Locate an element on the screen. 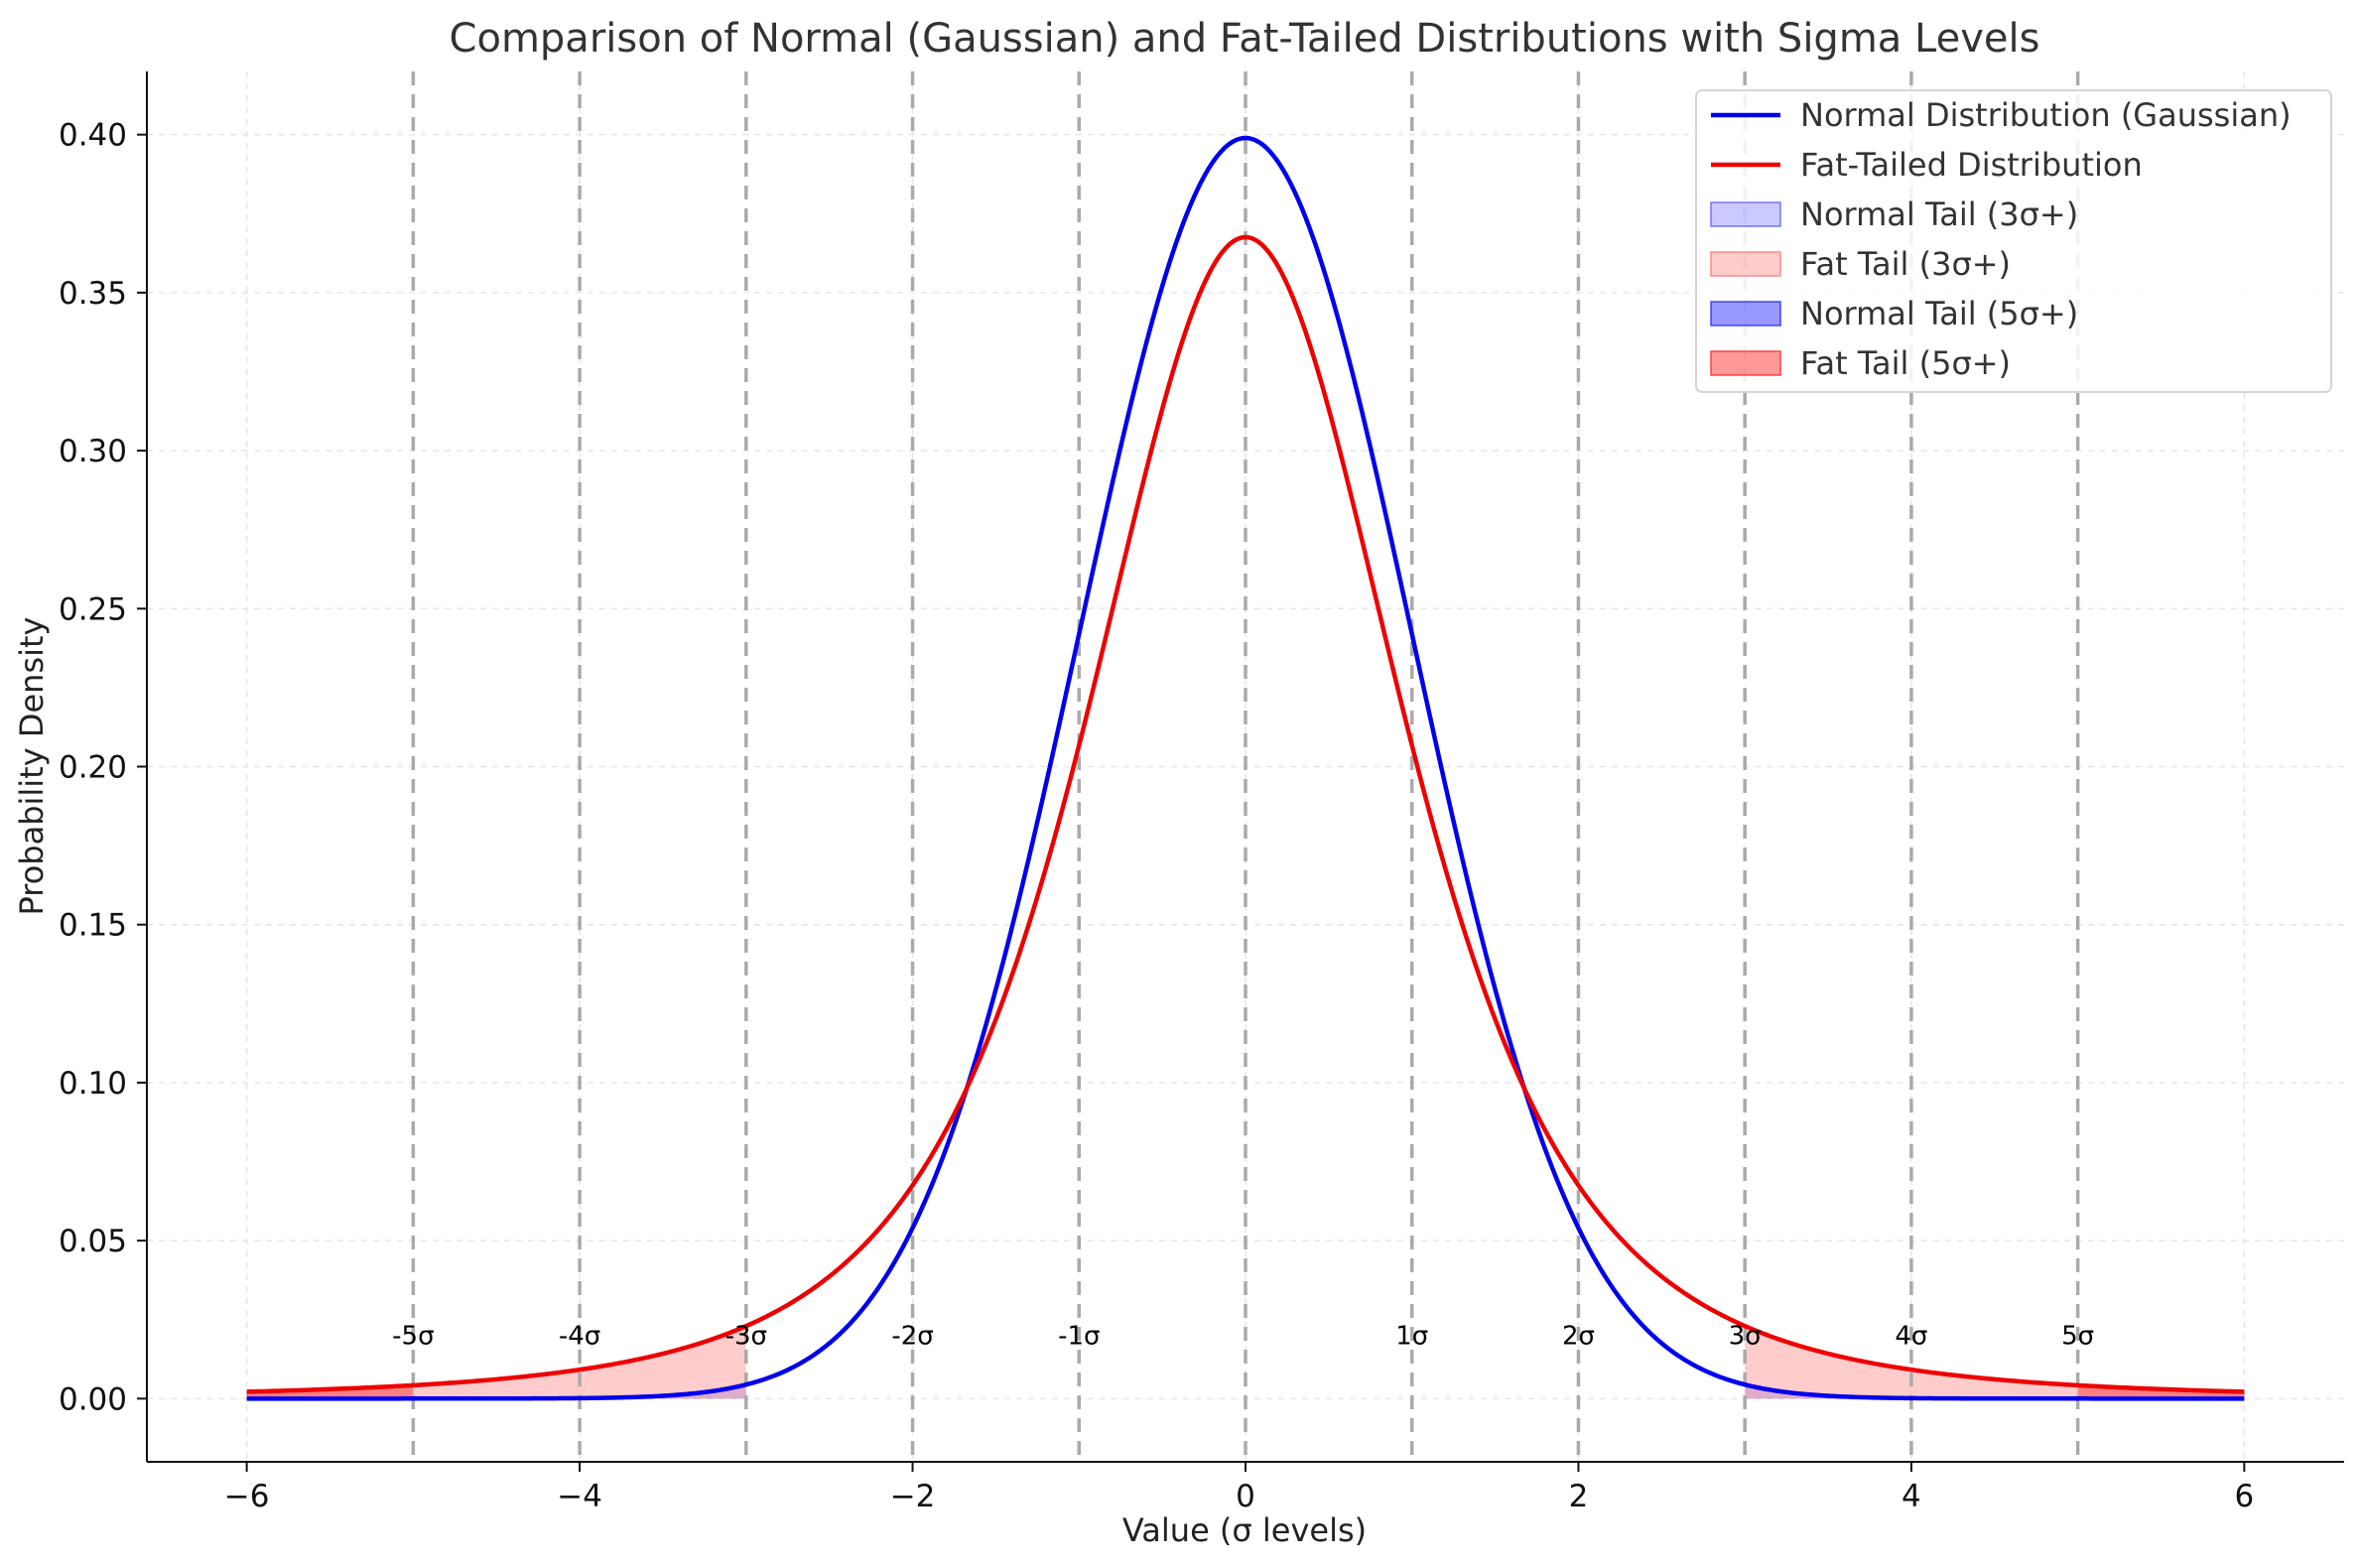 The width and height of the screenshot is (2361, 1568). sigma-label-8: 4σ is located at coordinates (1911, 1337).